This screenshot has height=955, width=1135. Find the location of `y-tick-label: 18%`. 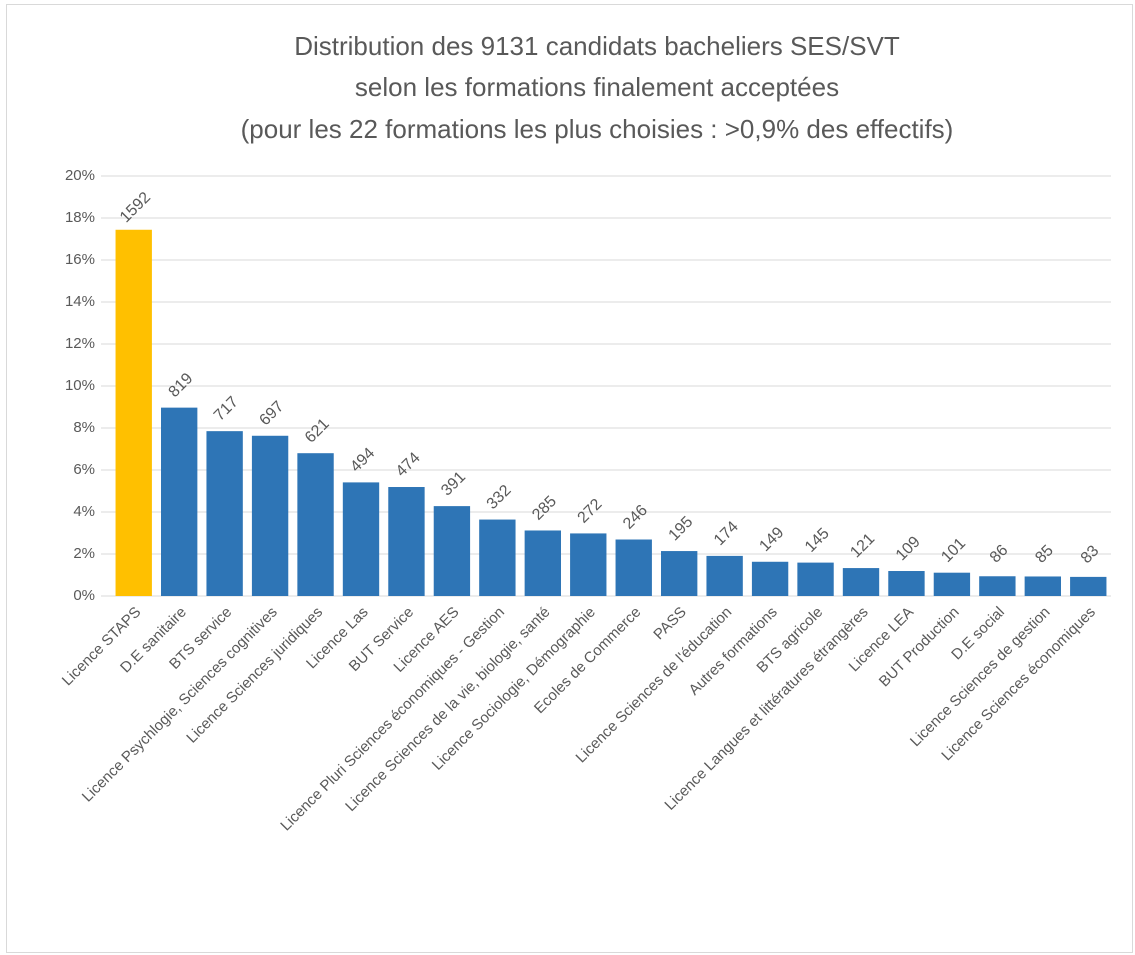

y-tick-label: 18% is located at coordinates (80, 217).